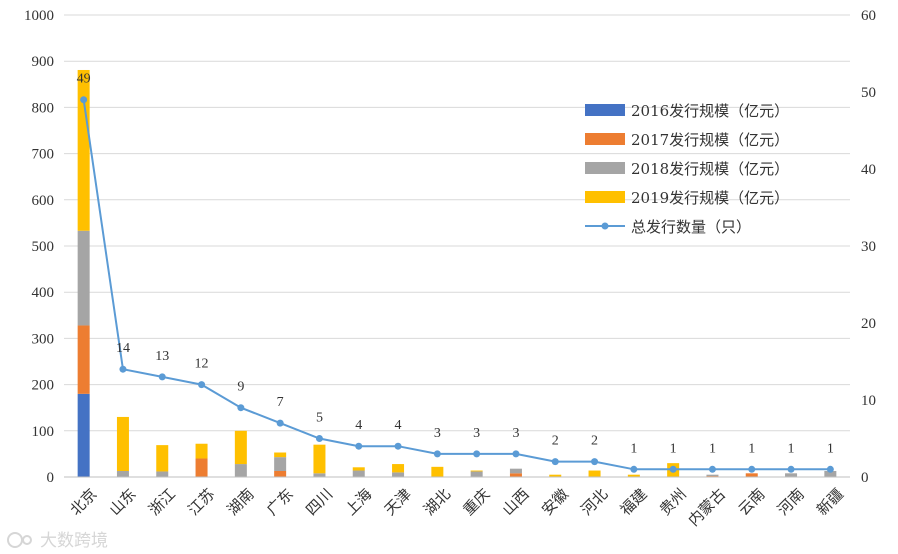  I want to click on watermark: 大数跨境, so click(57, 541).